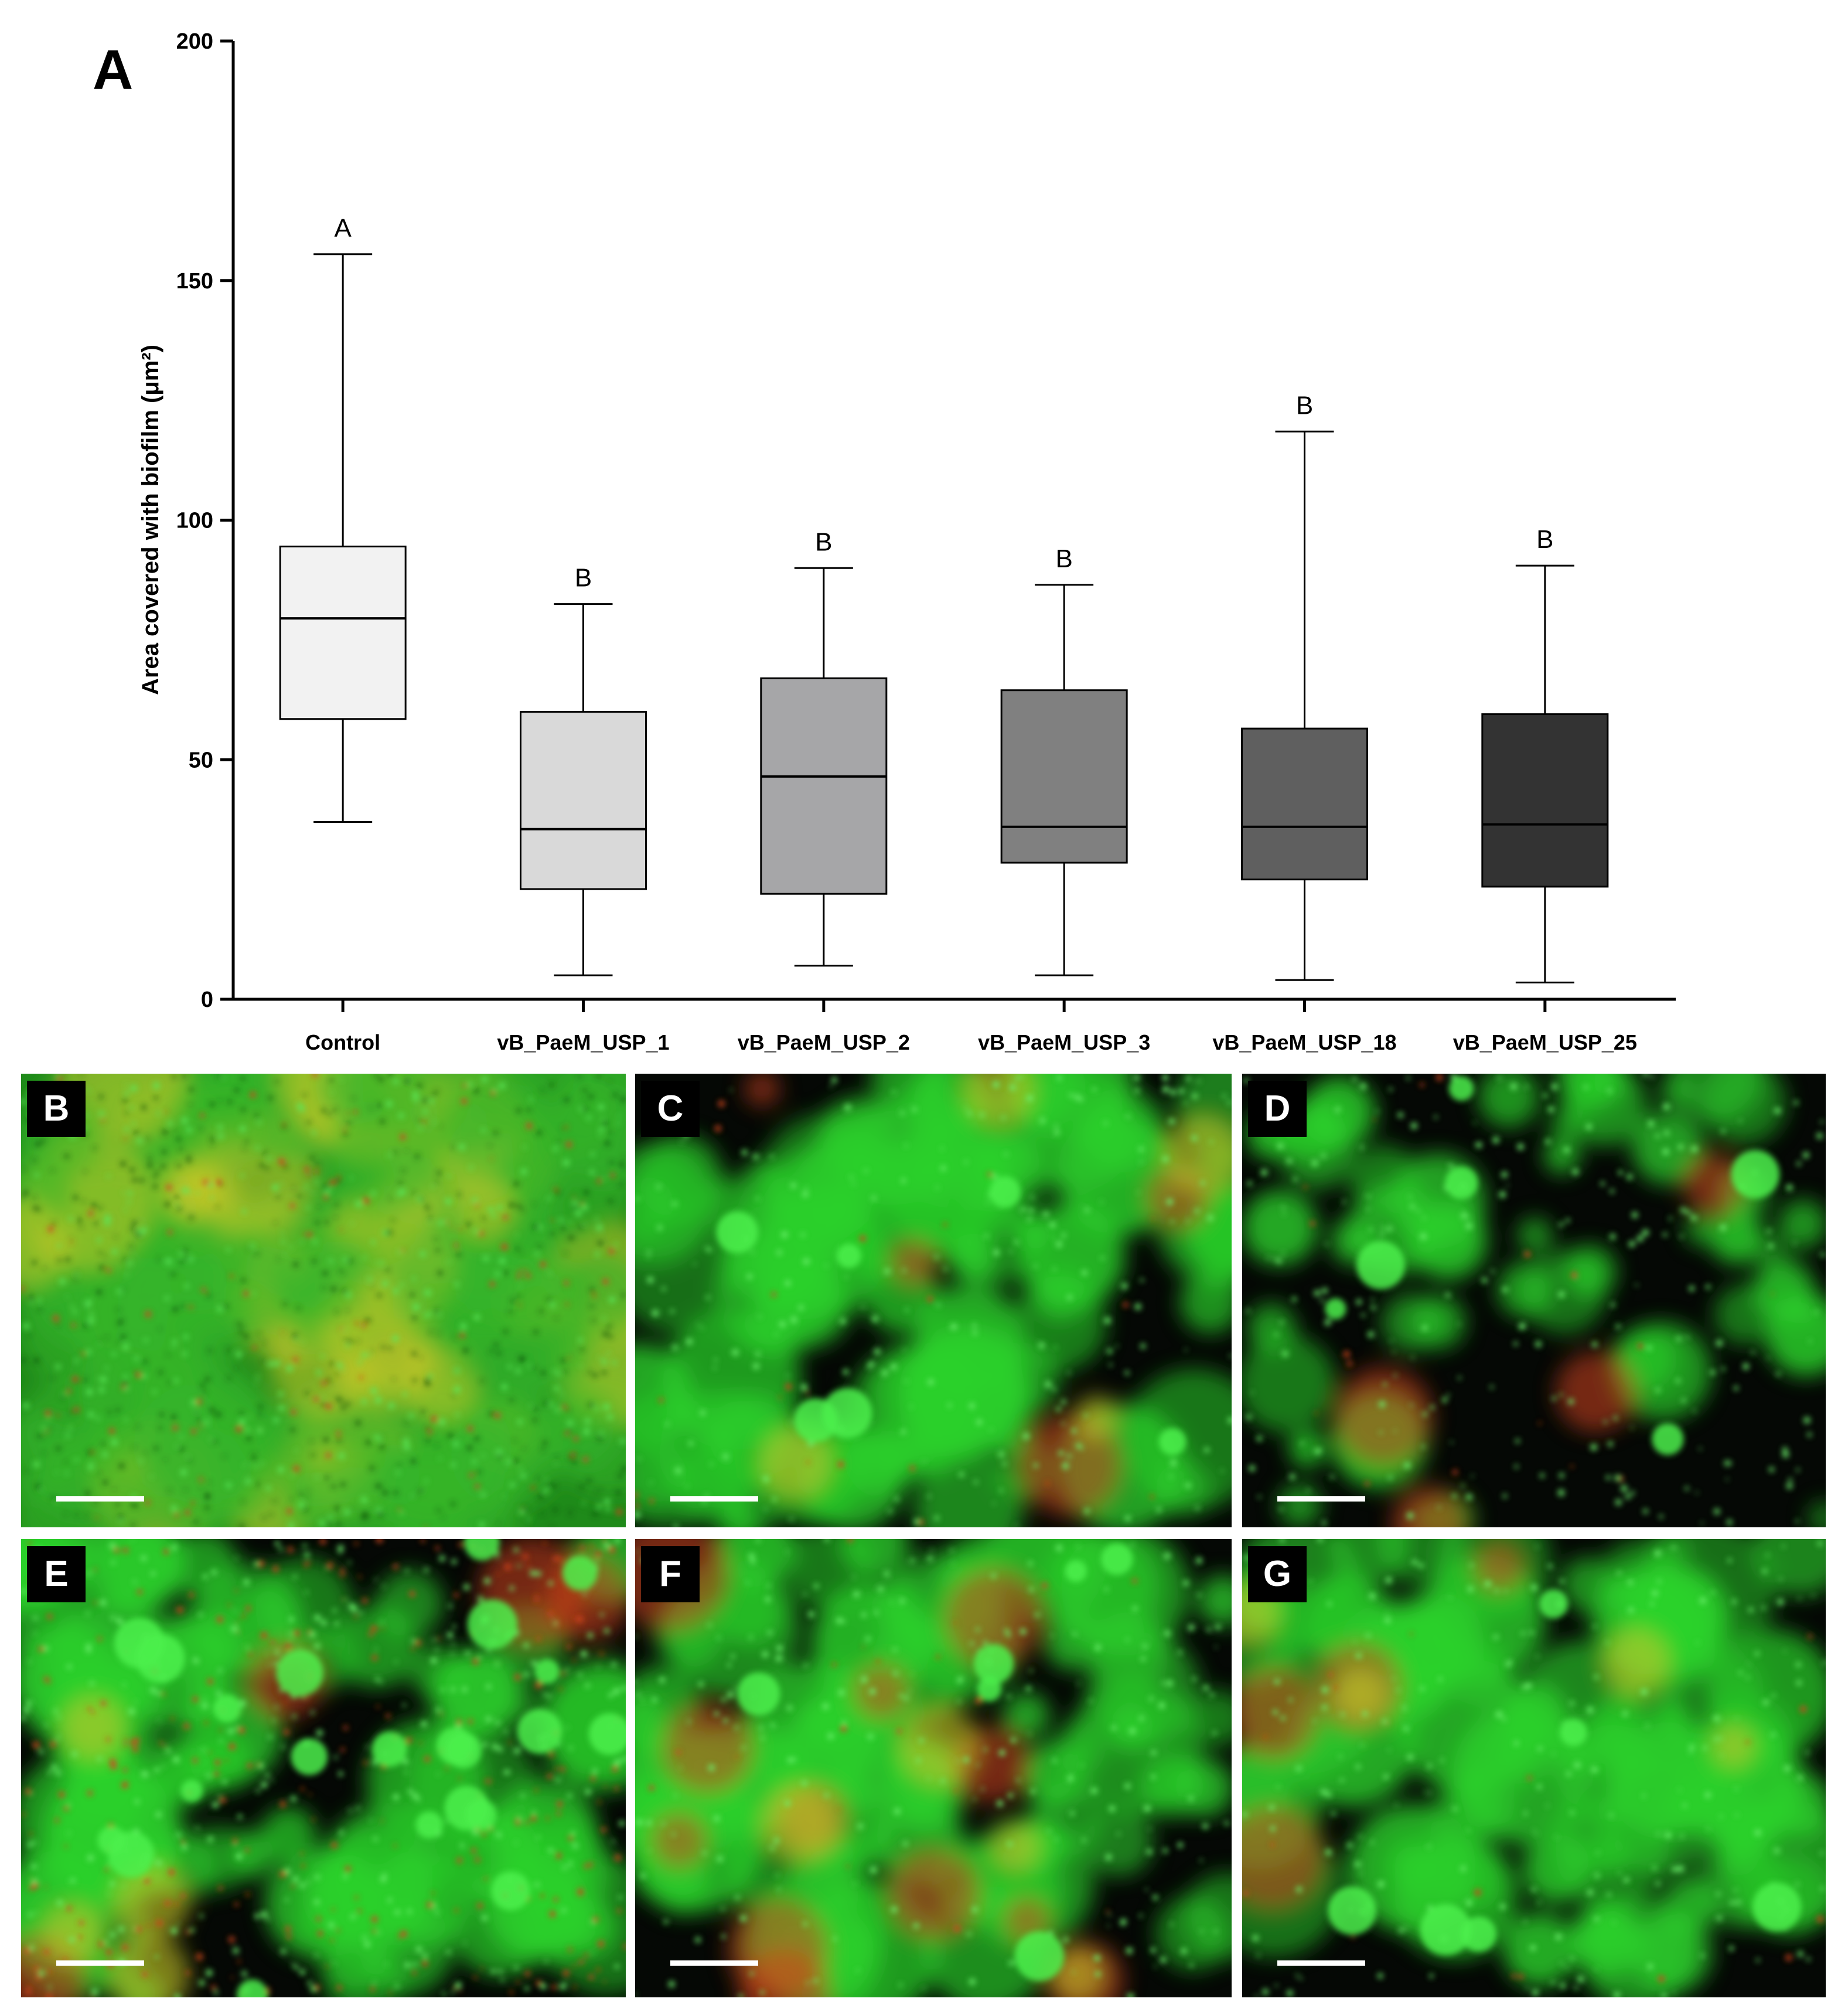 This screenshot has height=2012, width=1848. I want to click on panel-label-a: A, so click(113, 70).